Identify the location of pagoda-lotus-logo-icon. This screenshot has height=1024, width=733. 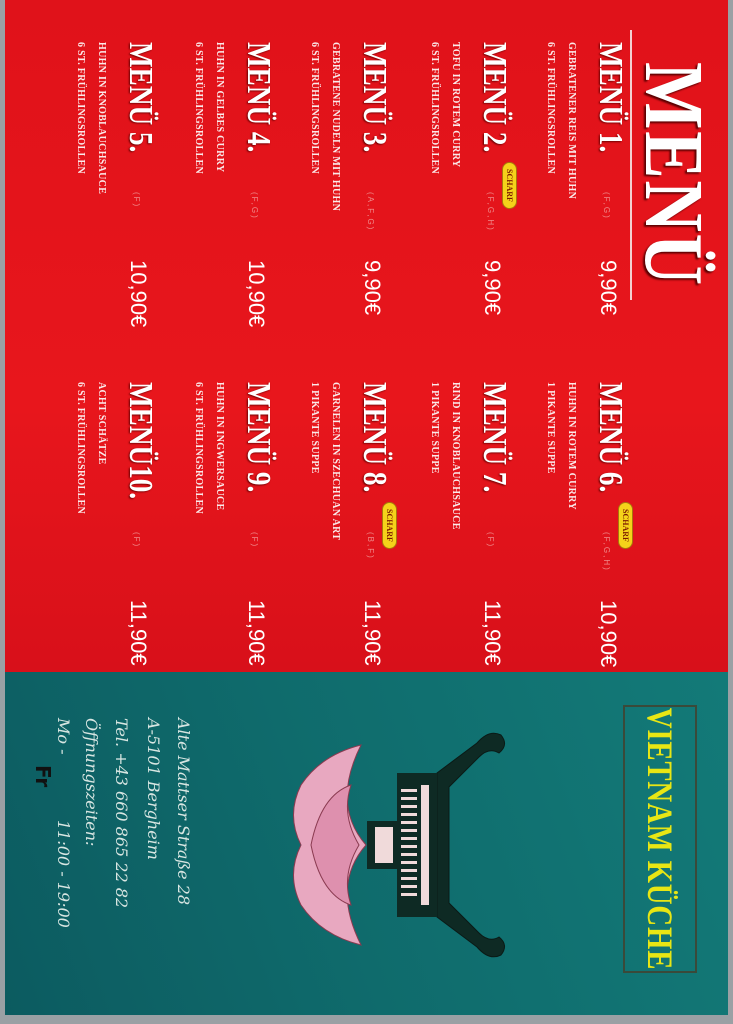
(399, 845).